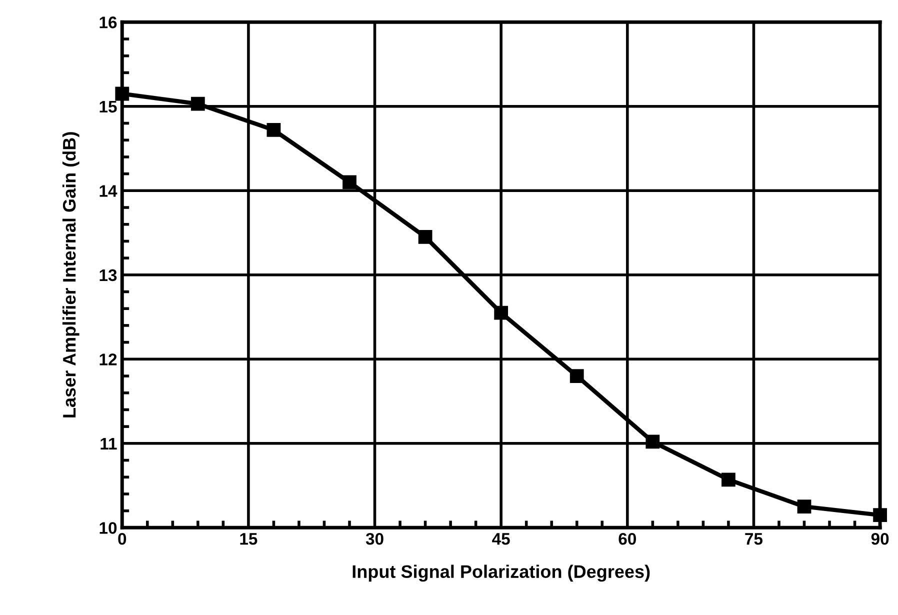 The image size is (898, 615). What do you see at coordinates (375, 538) in the screenshot?
I see `x-tick-label: 30` at bounding box center [375, 538].